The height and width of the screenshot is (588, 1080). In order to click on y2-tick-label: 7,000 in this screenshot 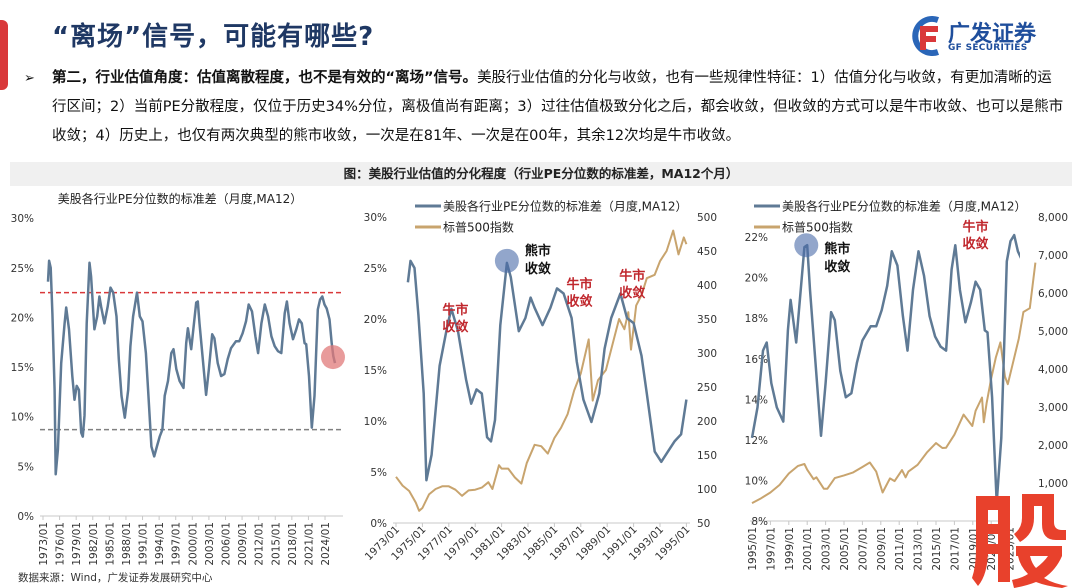, I will do `click(1053, 256)`.